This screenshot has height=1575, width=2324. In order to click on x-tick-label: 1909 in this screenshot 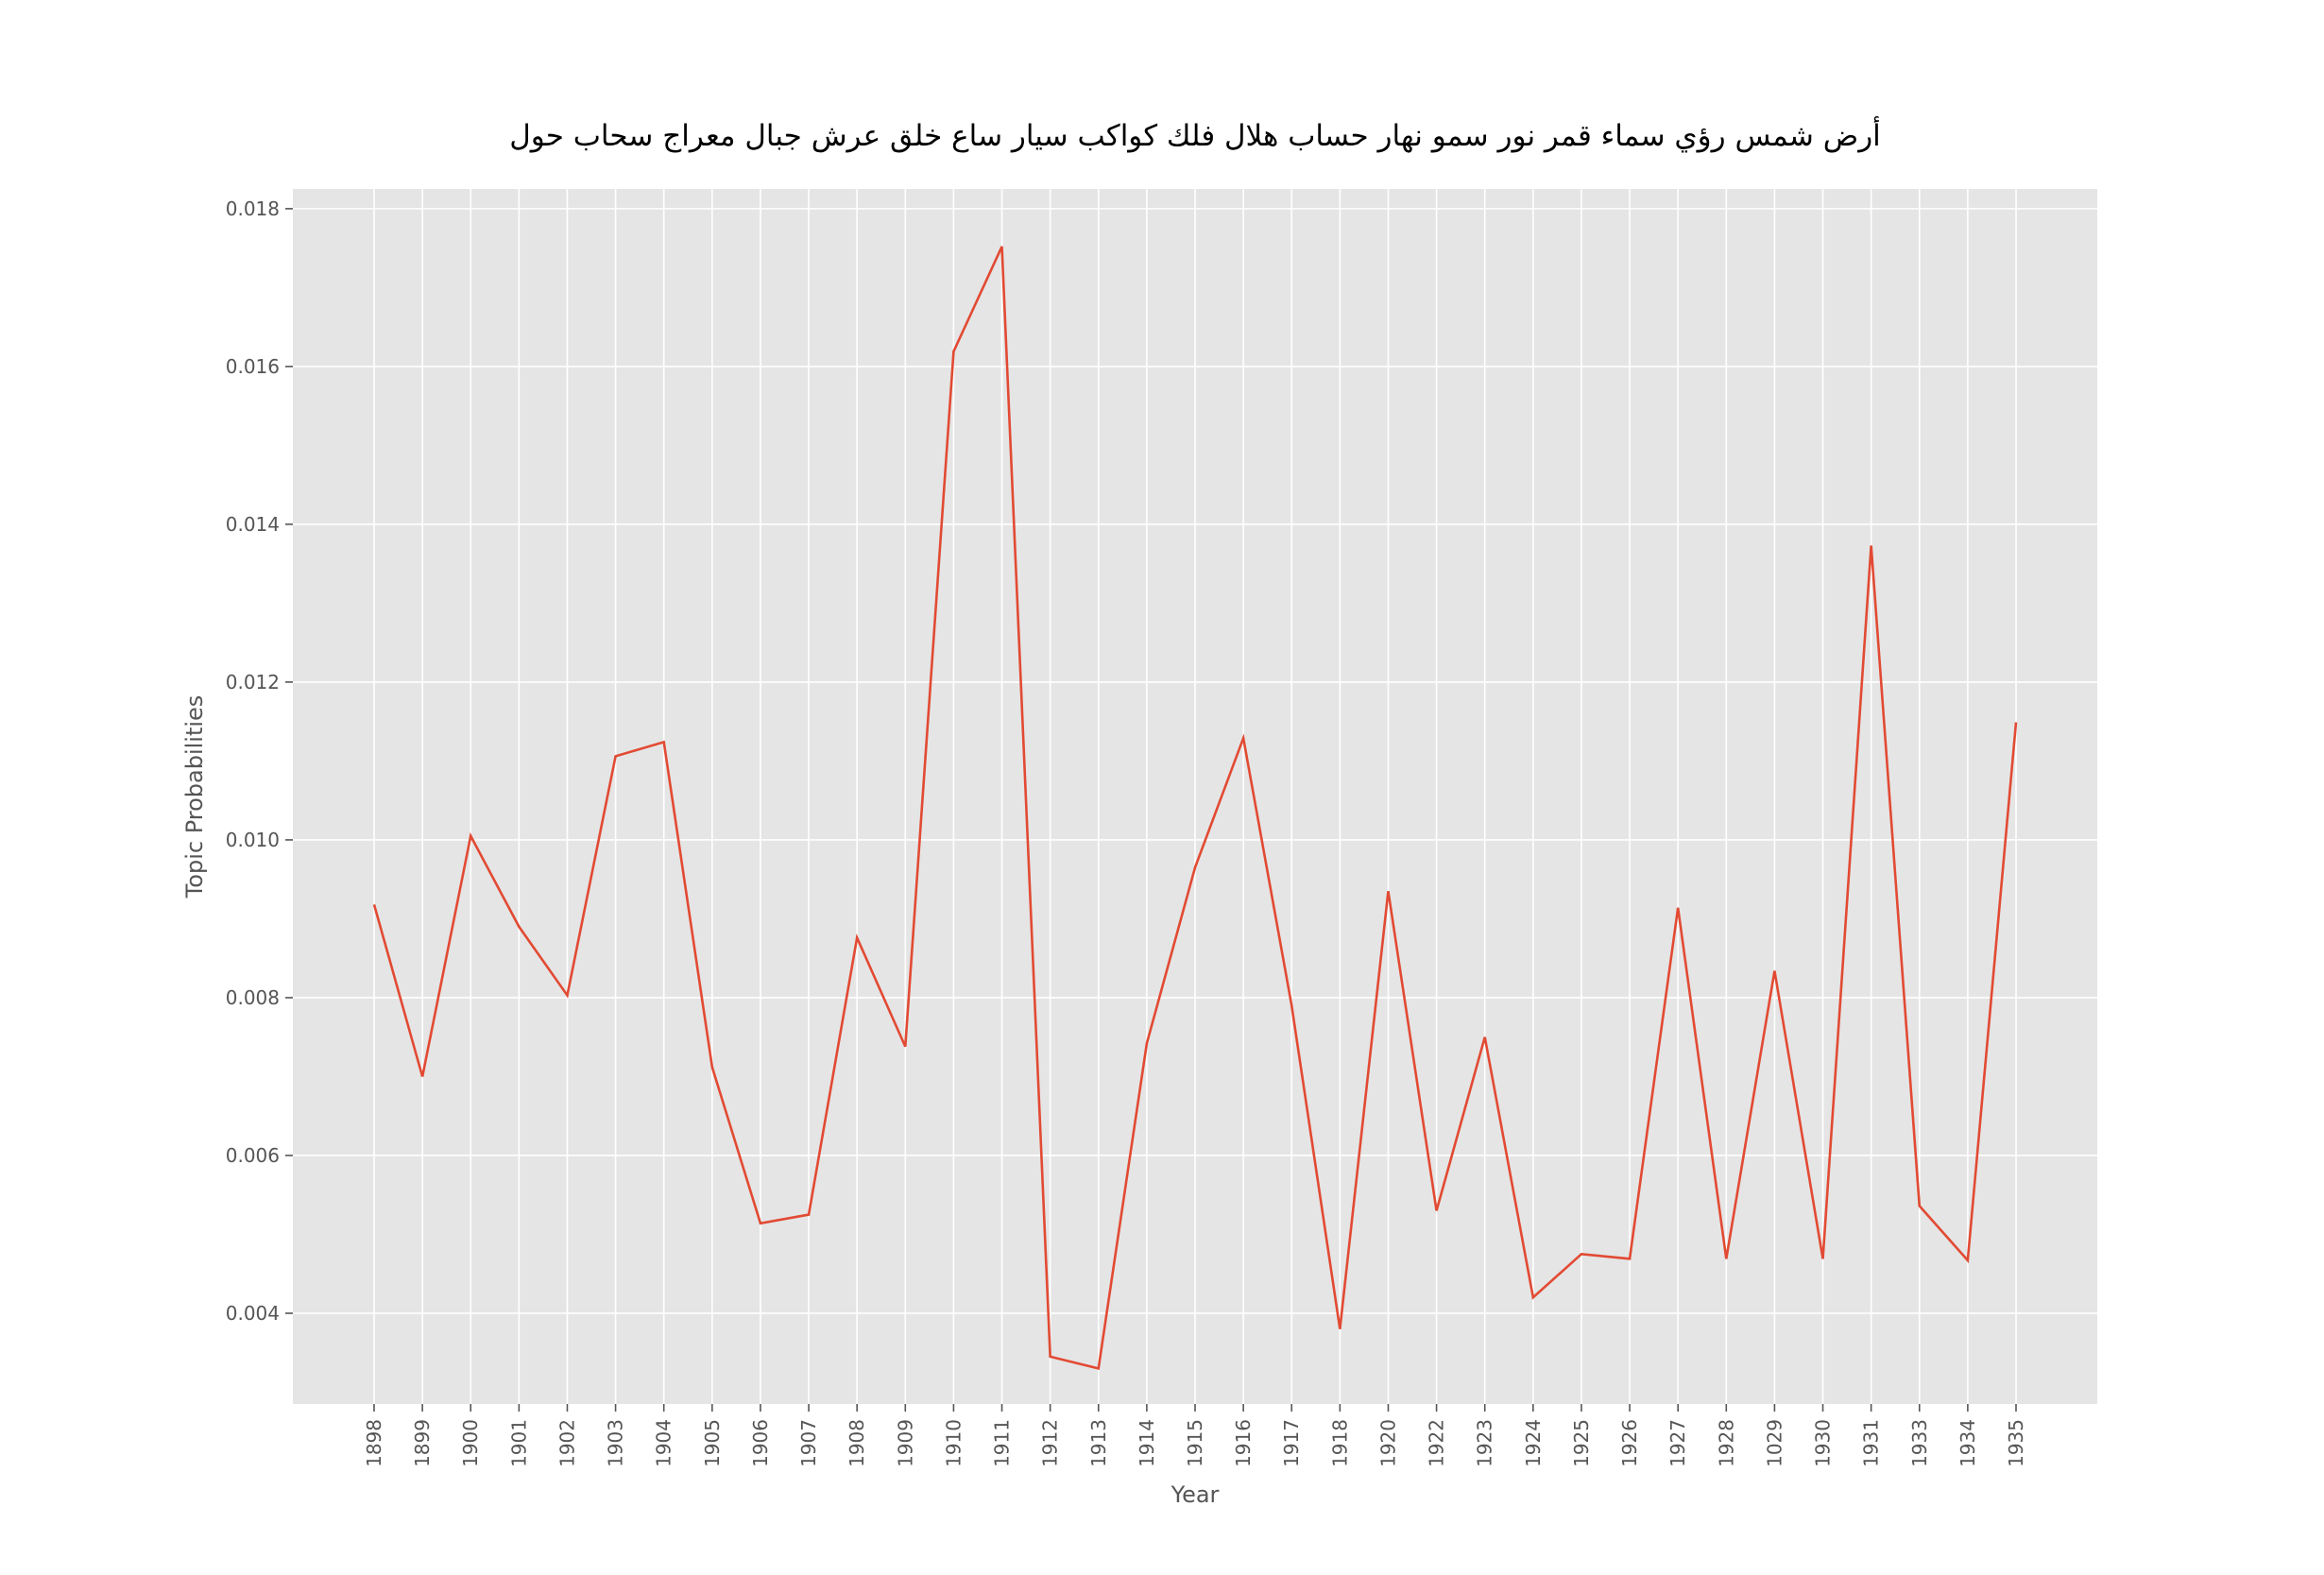, I will do `click(905, 1443)`.